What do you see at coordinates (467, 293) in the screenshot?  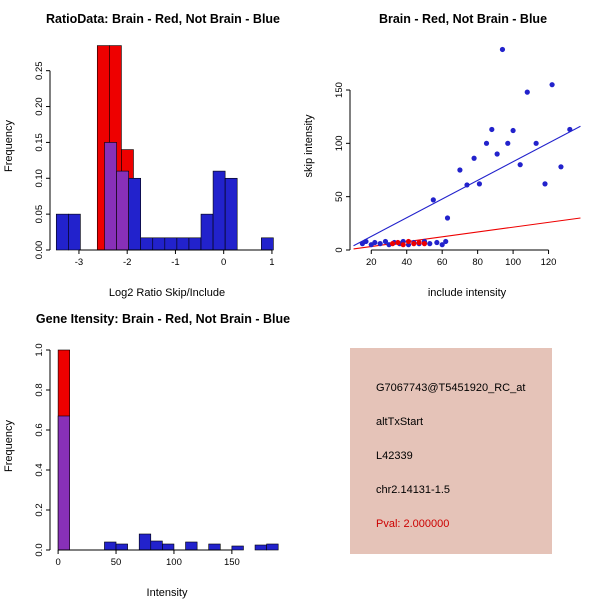 I see `svg-text: include intensity` at bounding box center [467, 293].